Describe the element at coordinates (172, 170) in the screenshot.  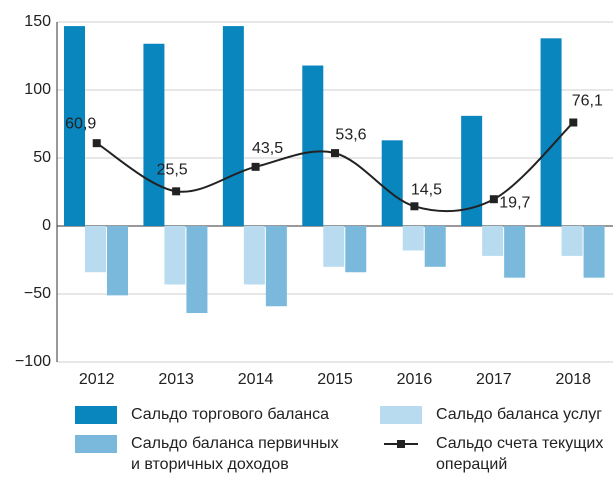
I see `data-label: 25,5` at that location.